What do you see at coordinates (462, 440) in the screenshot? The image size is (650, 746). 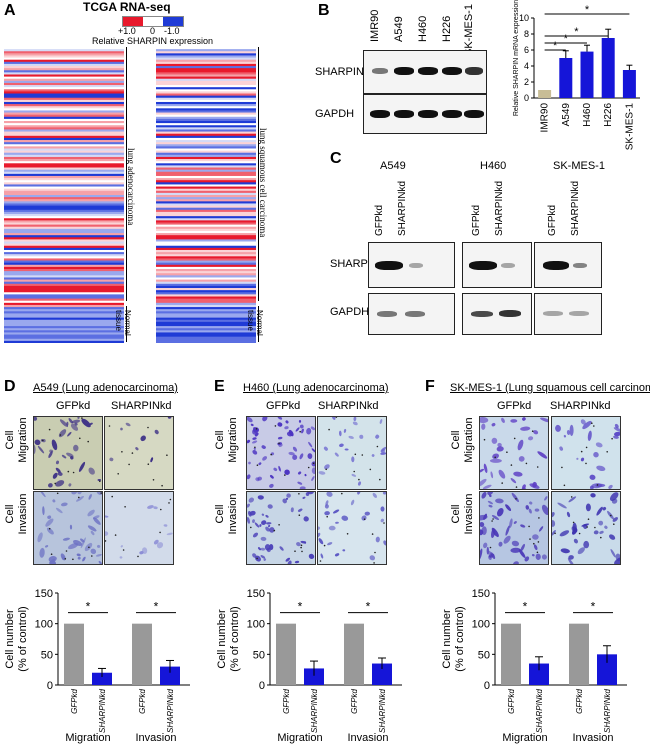 I see `f-row-migration: Cell Migration` at bounding box center [462, 440].